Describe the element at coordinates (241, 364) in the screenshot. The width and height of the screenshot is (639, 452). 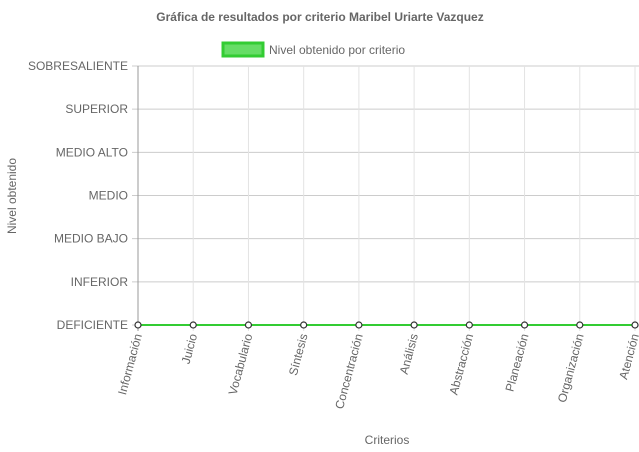
I see `x-tick-label: Vocabulario` at that location.